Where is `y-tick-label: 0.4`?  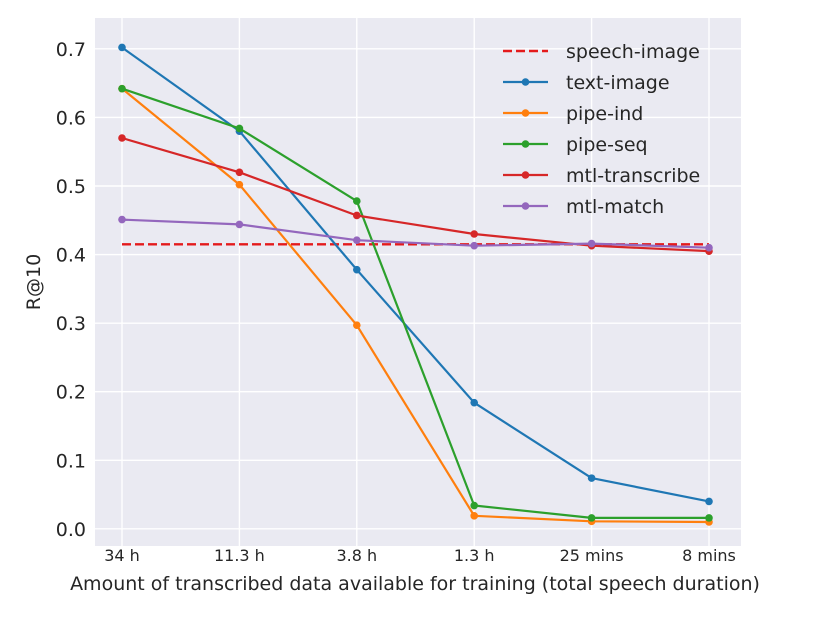
y-tick-label: 0.4 is located at coordinates (71, 256).